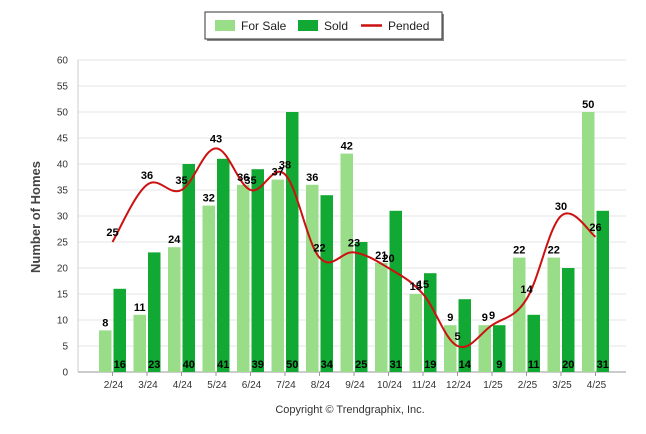  What do you see at coordinates (183, 385) in the screenshot?
I see `x-tick-label: 4/24` at bounding box center [183, 385].